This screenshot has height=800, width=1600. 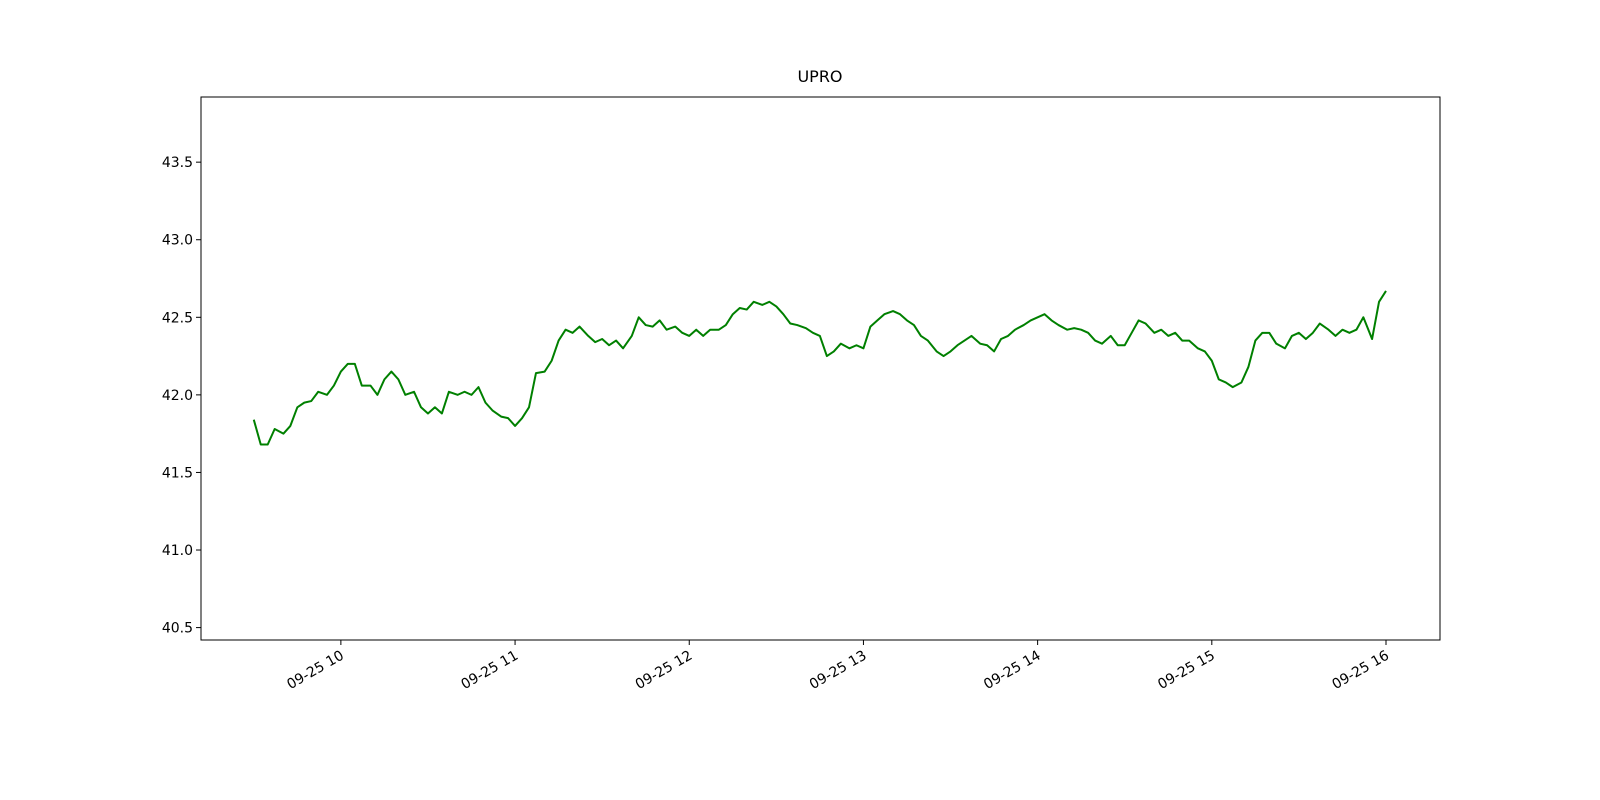 What do you see at coordinates (177, 473) in the screenshot?
I see `y-tick-label: 41.5` at bounding box center [177, 473].